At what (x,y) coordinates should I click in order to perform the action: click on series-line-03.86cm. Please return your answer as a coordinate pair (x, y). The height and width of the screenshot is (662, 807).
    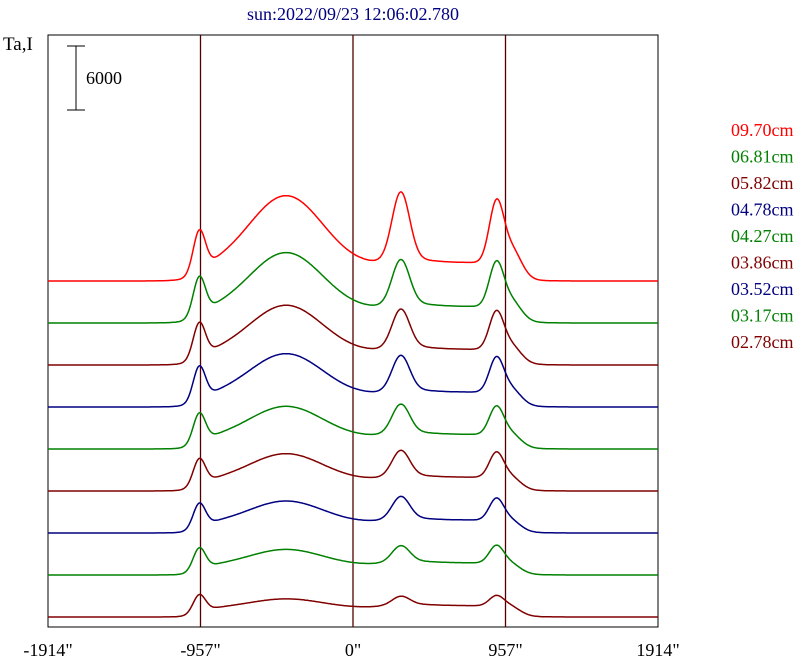
    Looking at the image, I should click on (353, 470).